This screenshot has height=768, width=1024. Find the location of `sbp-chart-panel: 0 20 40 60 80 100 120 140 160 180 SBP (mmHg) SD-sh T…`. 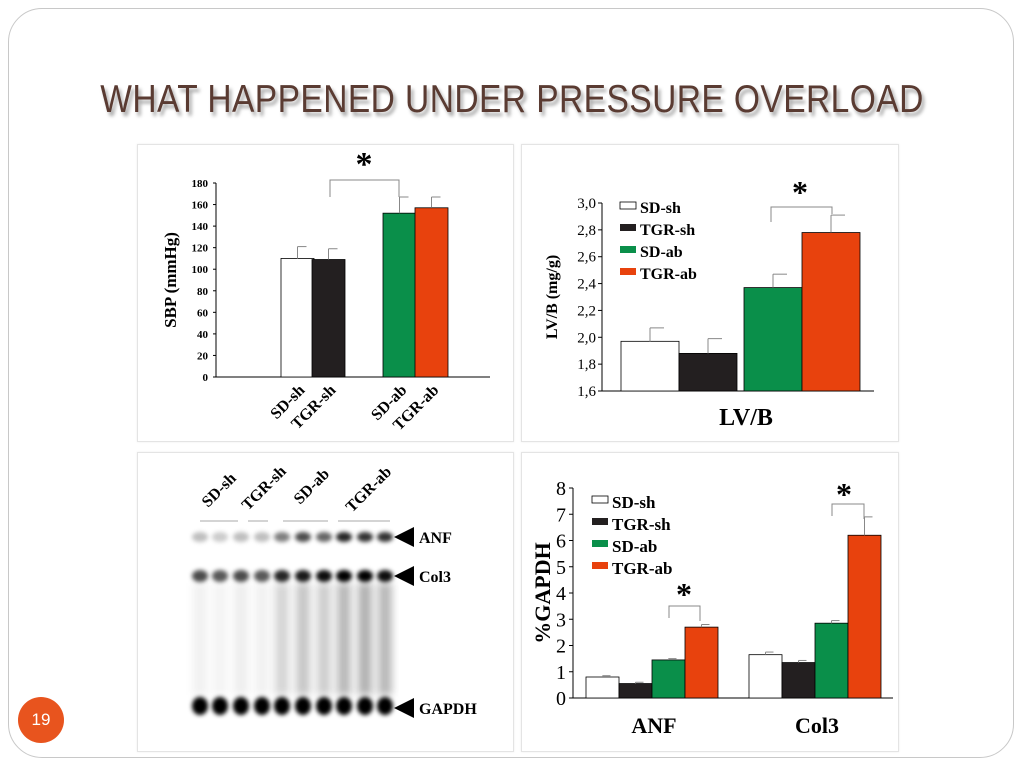

sbp-chart-panel: 0 20 40 60 80 100 120 140 160 180 SBP (mmHg) SD-sh T… is located at coordinates (325, 293).